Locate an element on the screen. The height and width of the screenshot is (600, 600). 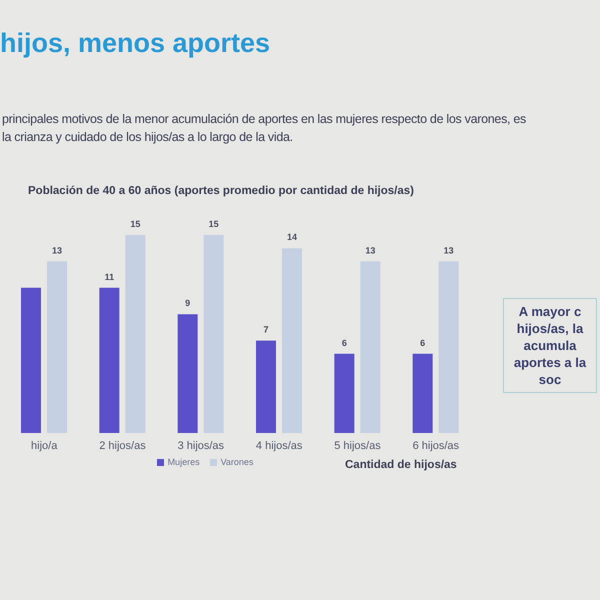
legend-label: Mujeres is located at coordinates (184, 462).